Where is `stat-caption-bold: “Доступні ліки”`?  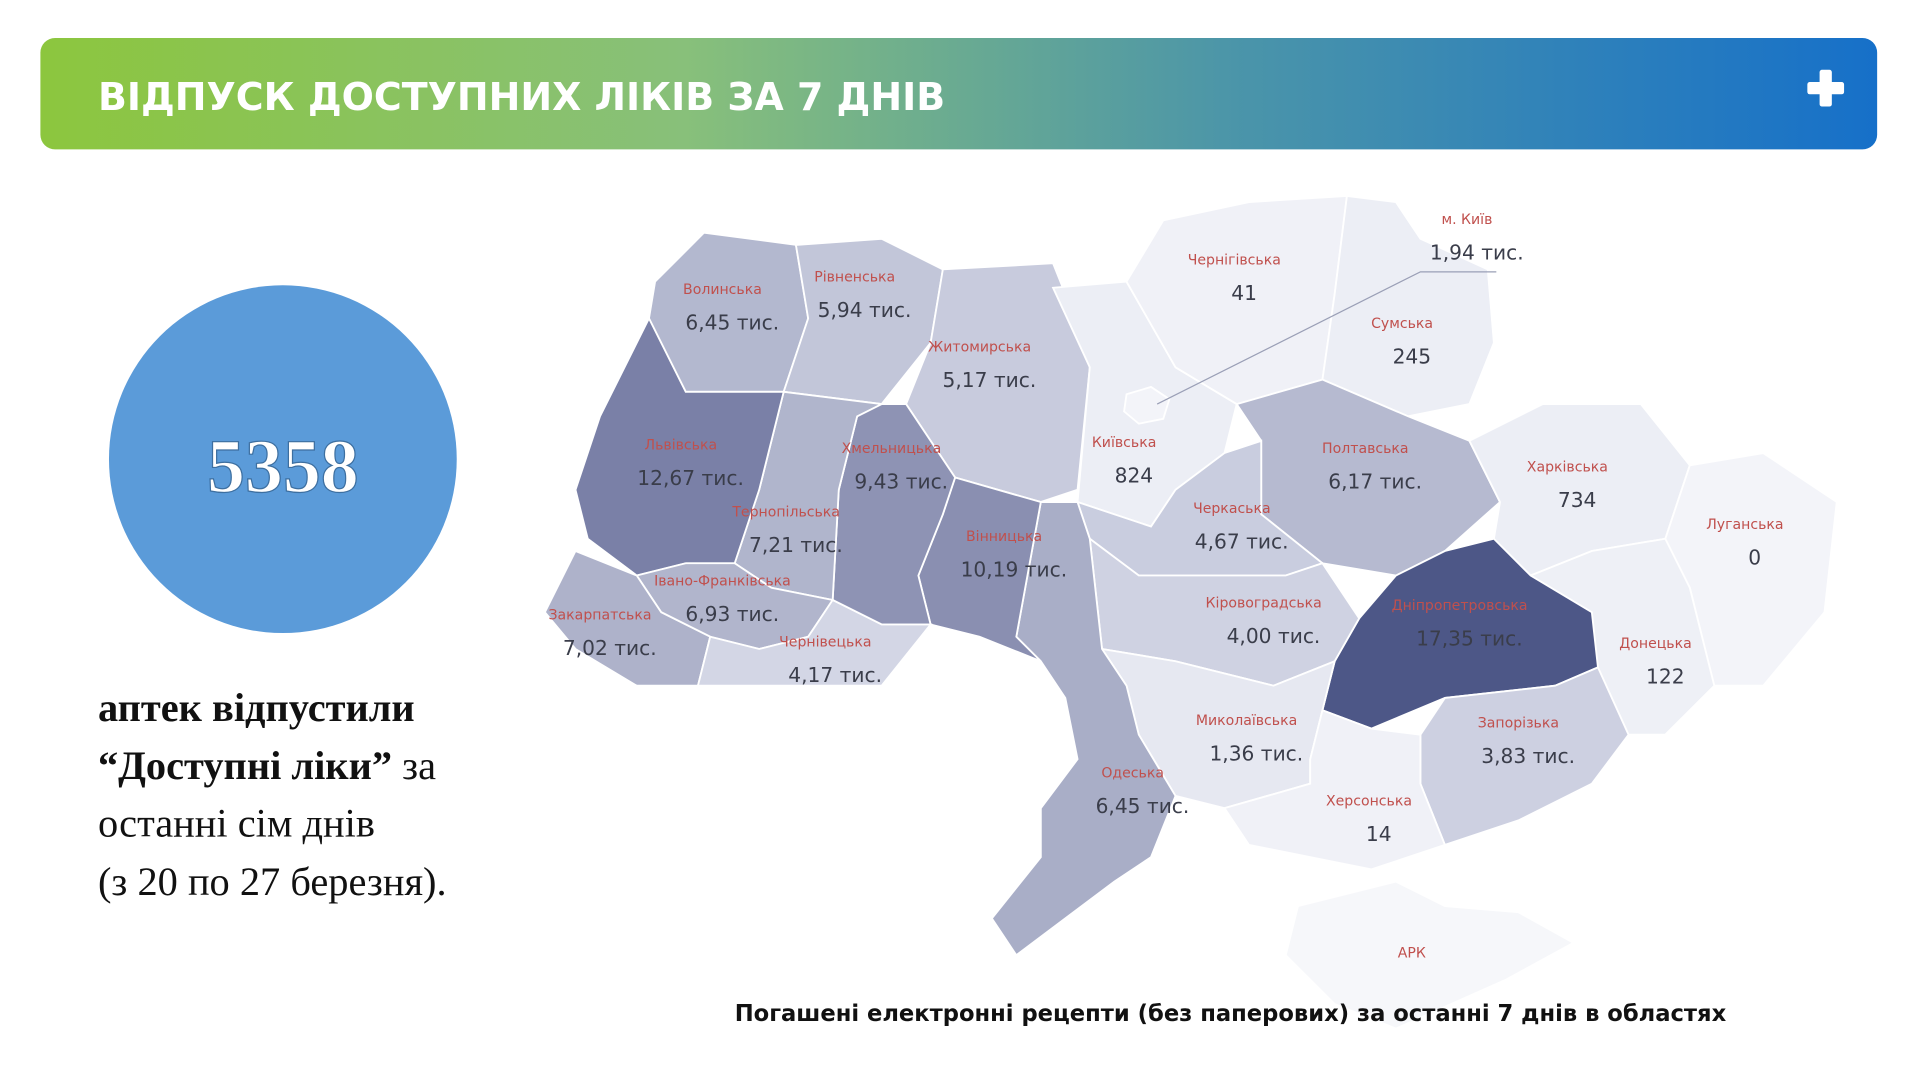 stat-caption-bold: “Доступні ліки” is located at coordinates (245, 765).